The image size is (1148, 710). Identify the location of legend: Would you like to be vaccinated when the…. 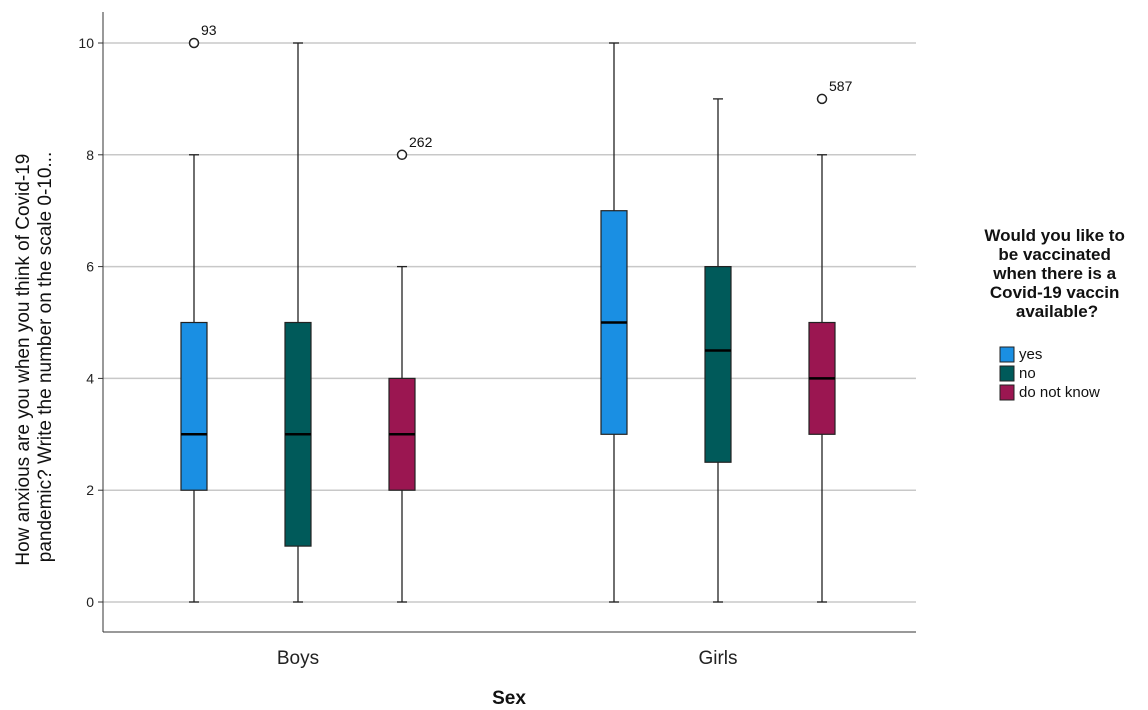
(1056, 313).